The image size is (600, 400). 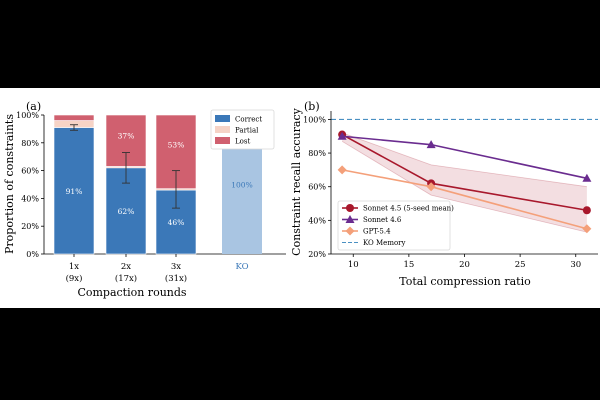 I want to click on panel-a-x-tick-label: 3x, so click(x=176, y=267).